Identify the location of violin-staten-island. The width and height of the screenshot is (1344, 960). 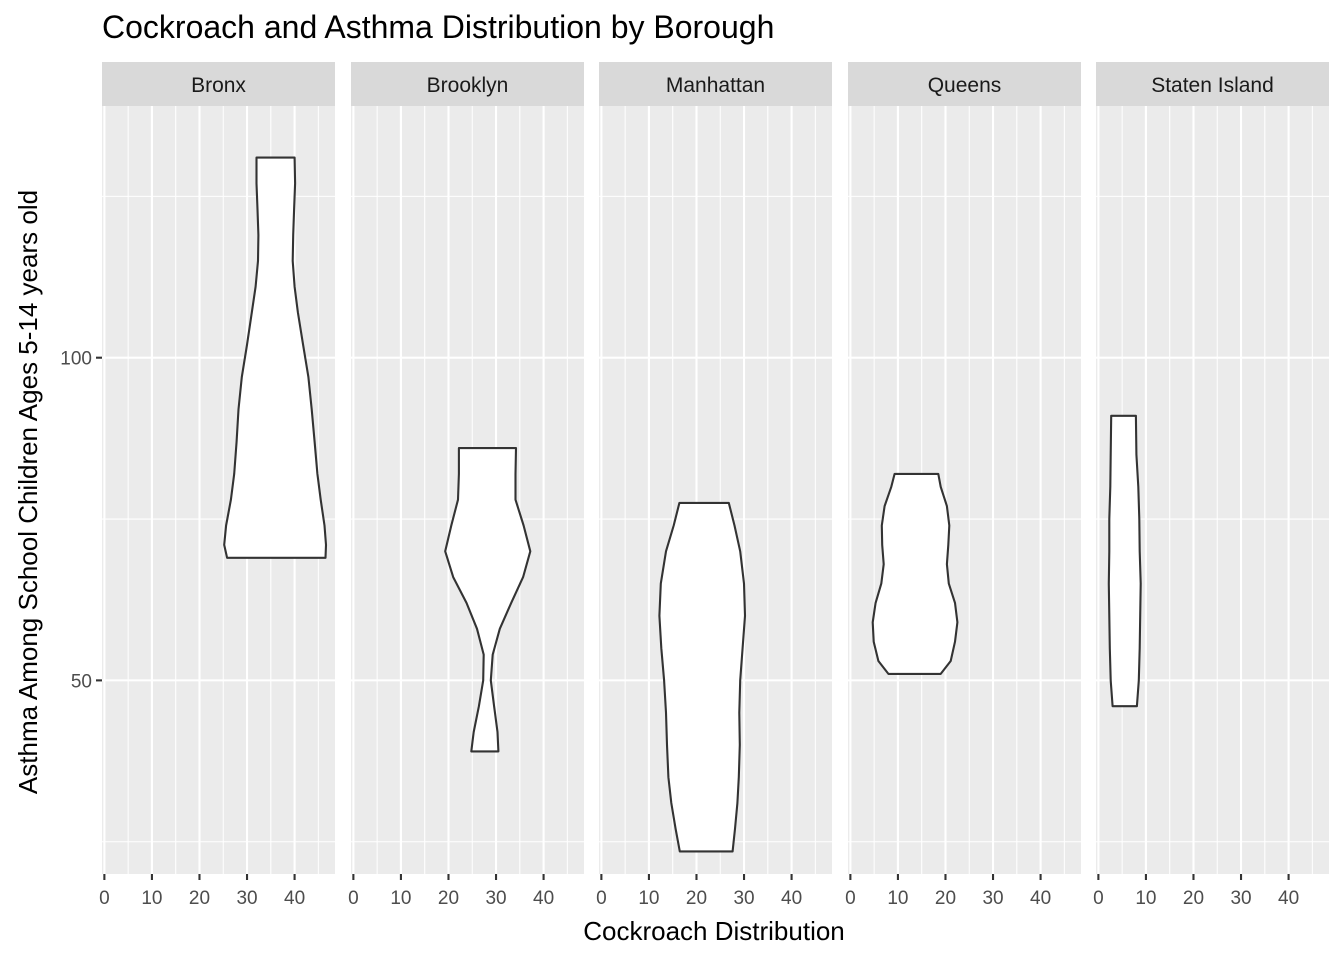
(1124, 561).